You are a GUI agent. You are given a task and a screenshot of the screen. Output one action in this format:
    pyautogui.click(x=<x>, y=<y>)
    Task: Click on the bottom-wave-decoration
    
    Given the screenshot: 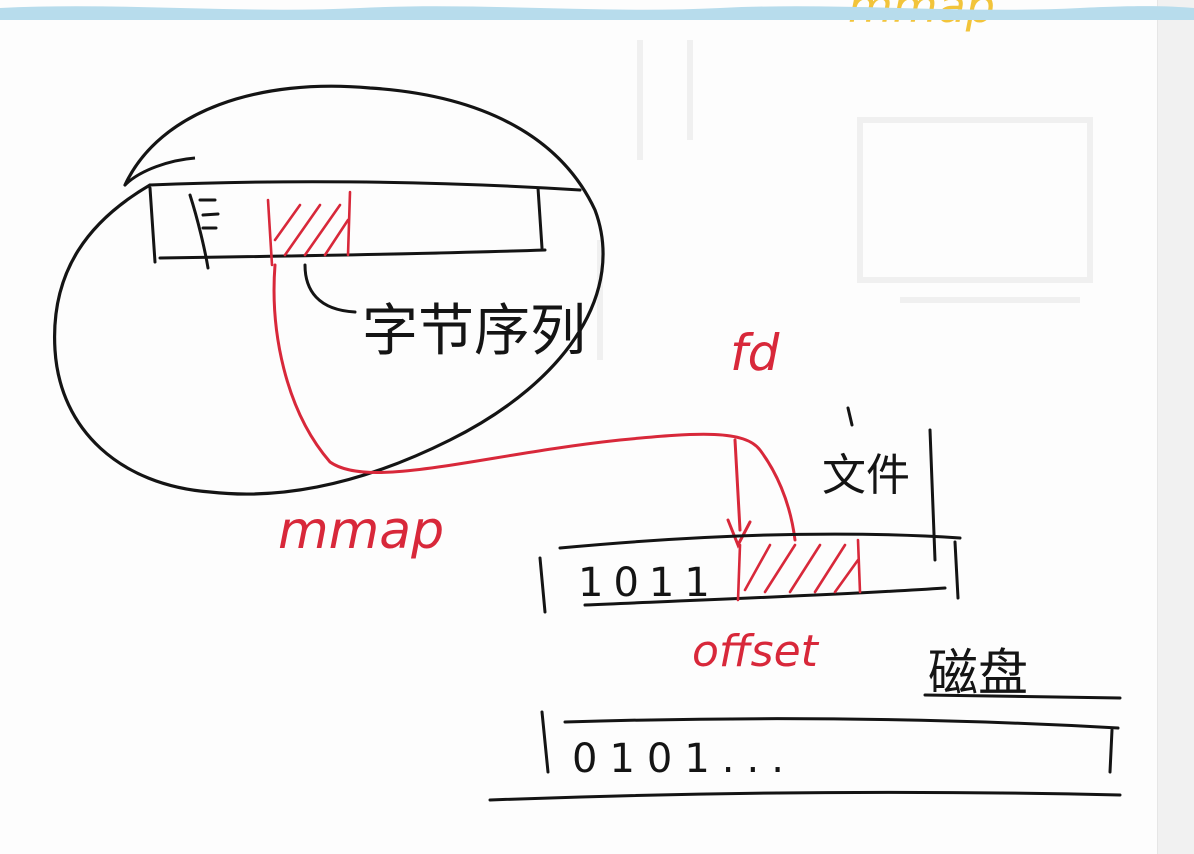 What is the action you would take?
    pyautogui.click(x=597, y=13)
    